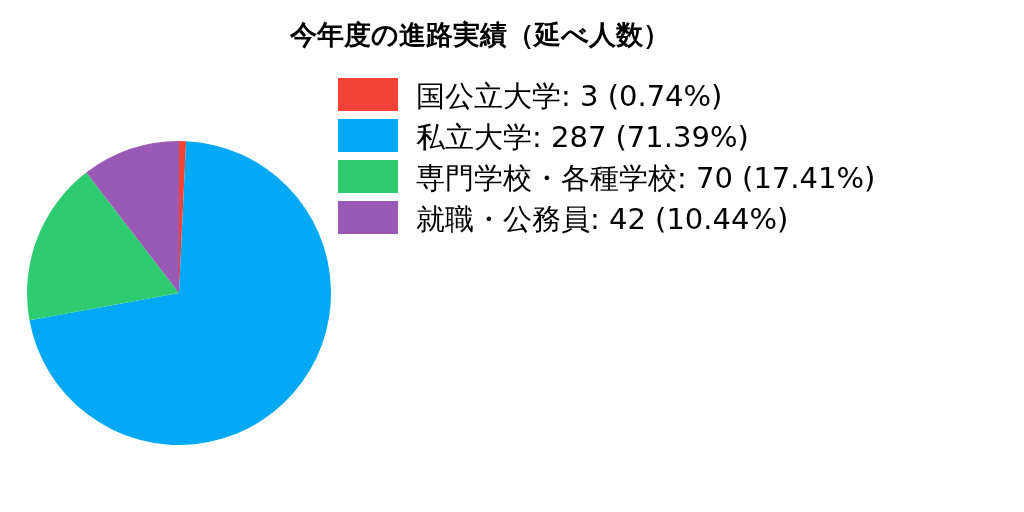  I want to click on chart-title: 今年度の進路実績（延べ人数）, so click(479, 34).